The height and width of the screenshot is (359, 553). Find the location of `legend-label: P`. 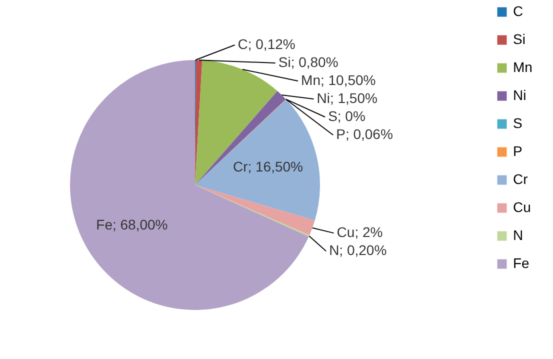

legend-label: P is located at coordinates (517, 151).